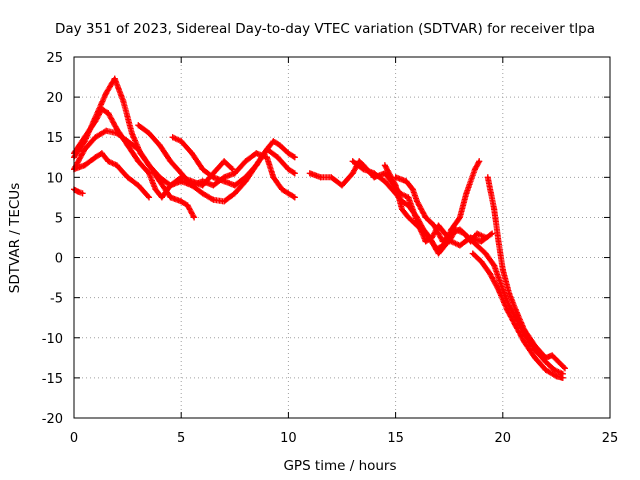 This screenshot has height=480, width=640. What do you see at coordinates (503, 438) in the screenshot?
I see `x-tick-label: 20` at bounding box center [503, 438].